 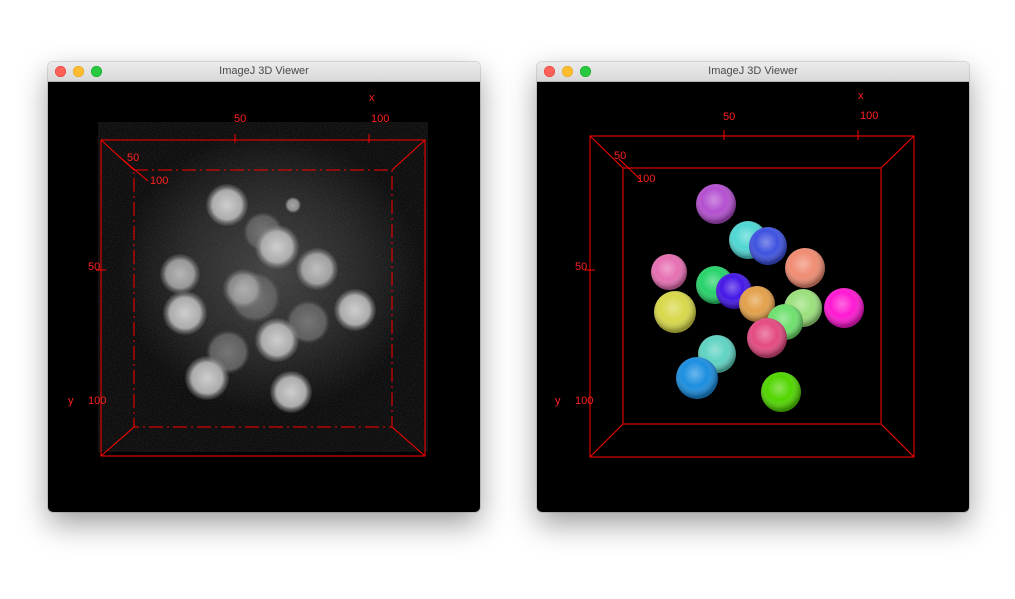 I want to click on segmented-objects, so click(x=757, y=298).